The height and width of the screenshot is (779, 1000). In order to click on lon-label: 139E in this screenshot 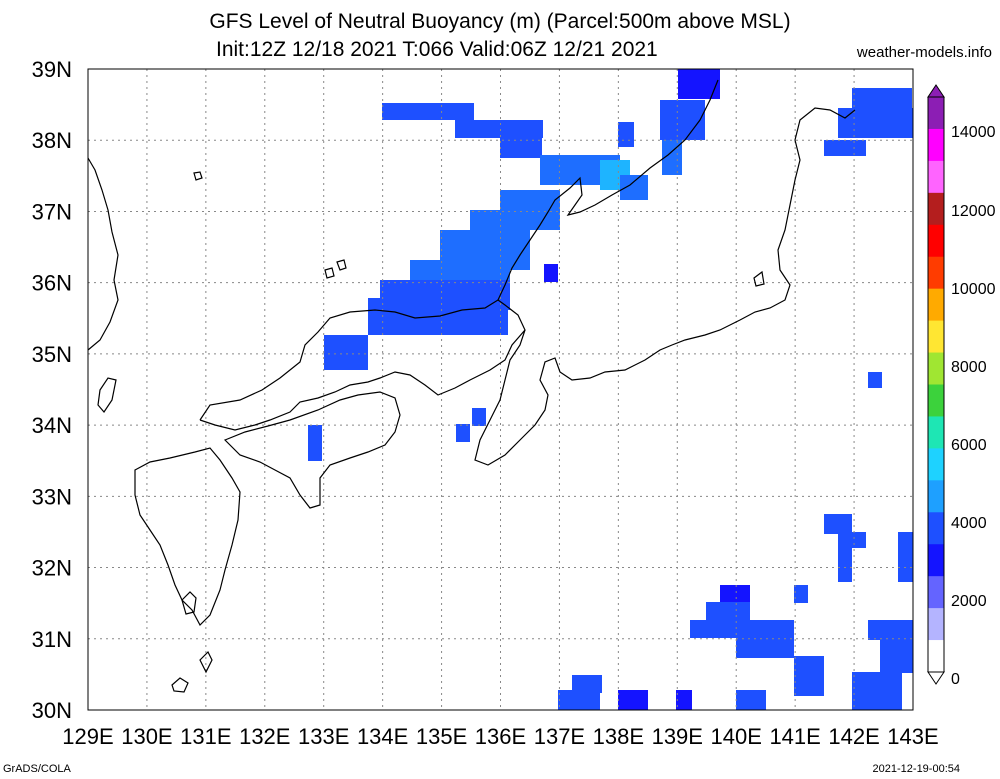, I will do `click(677, 736)`.